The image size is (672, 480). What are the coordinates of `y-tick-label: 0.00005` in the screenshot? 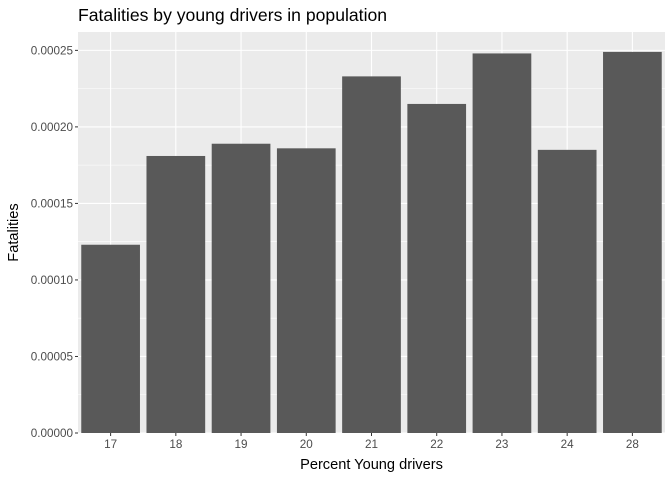 It's located at (52, 356).